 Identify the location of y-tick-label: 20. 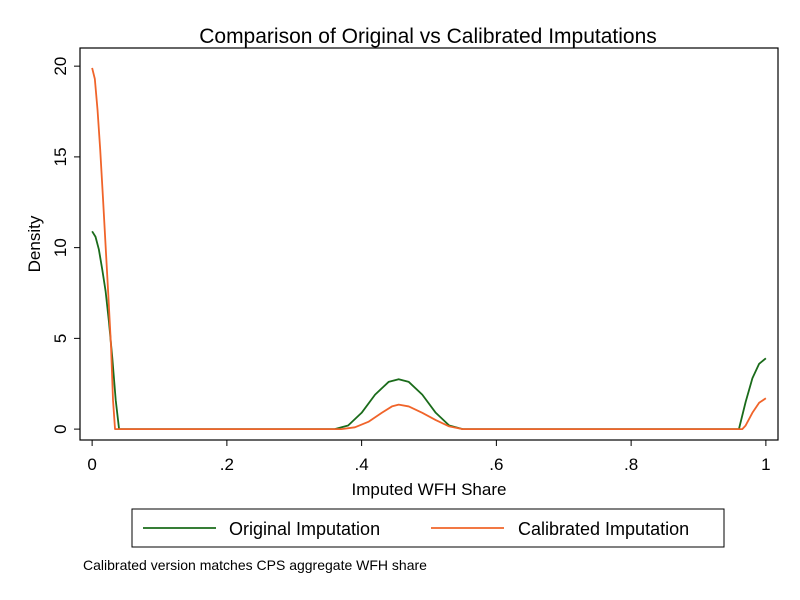
(60, 66).